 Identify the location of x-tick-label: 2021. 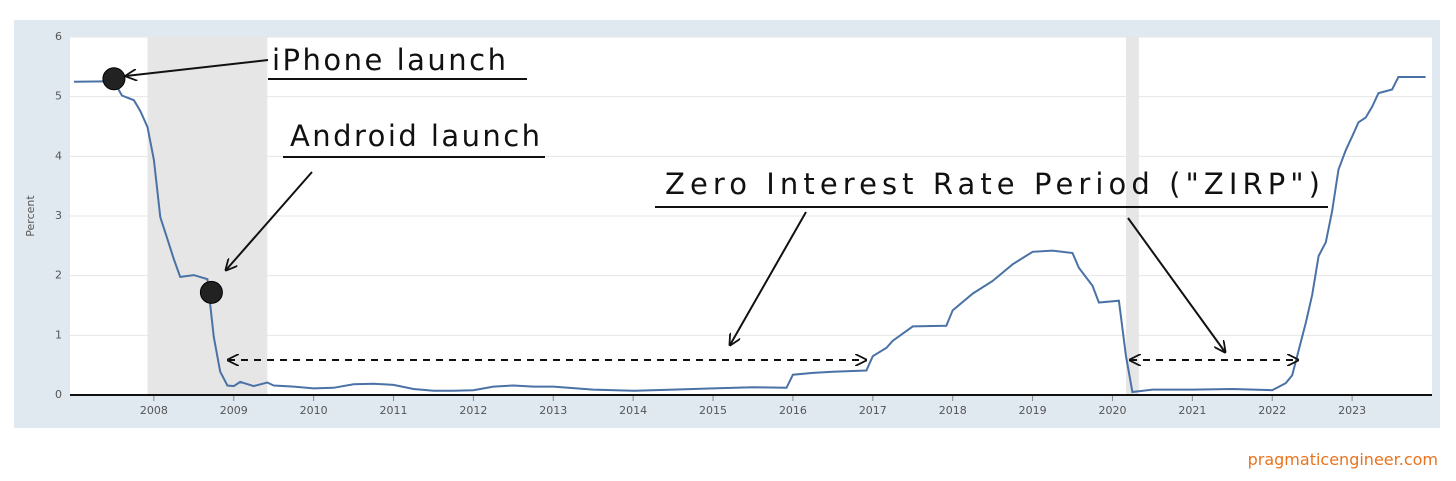
(1192, 410).